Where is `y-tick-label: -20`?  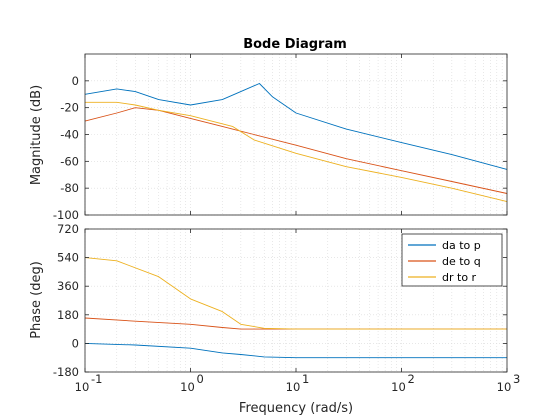 y-tick-label: -20 is located at coordinates (69, 108).